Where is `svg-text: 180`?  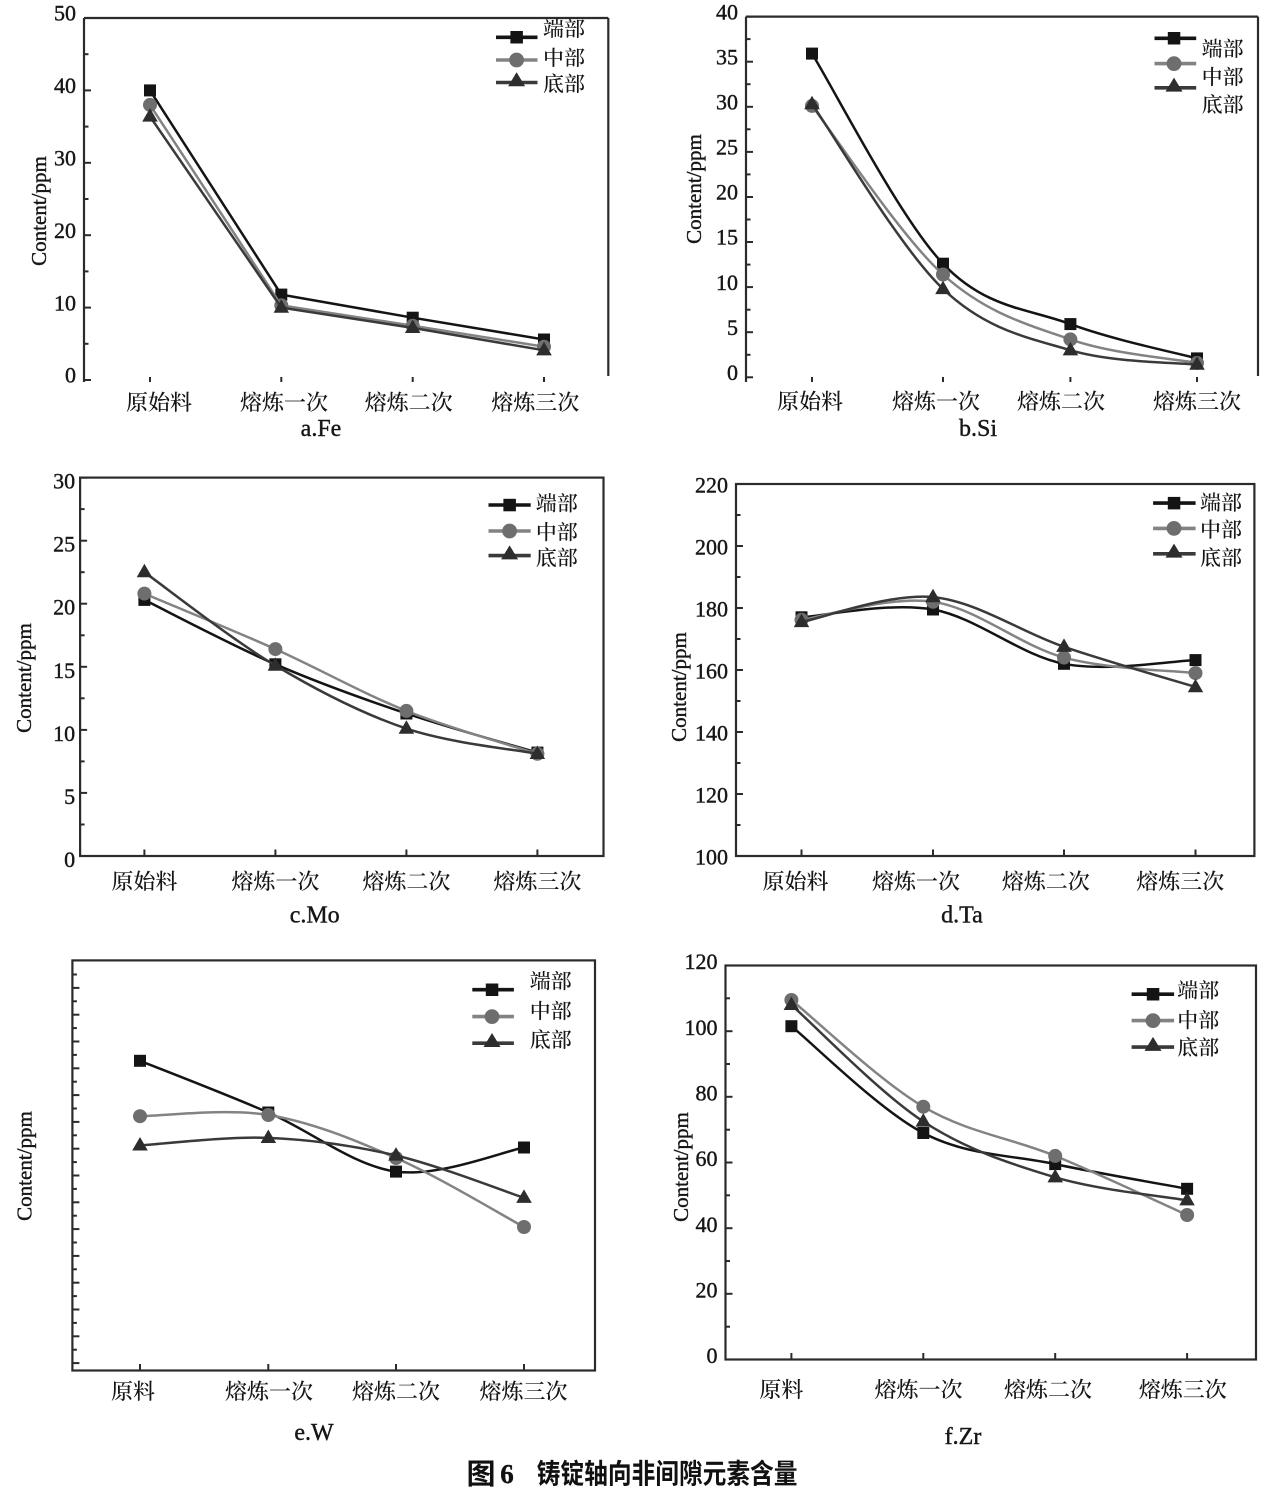
svg-text: 180 is located at coordinates (711, 608).